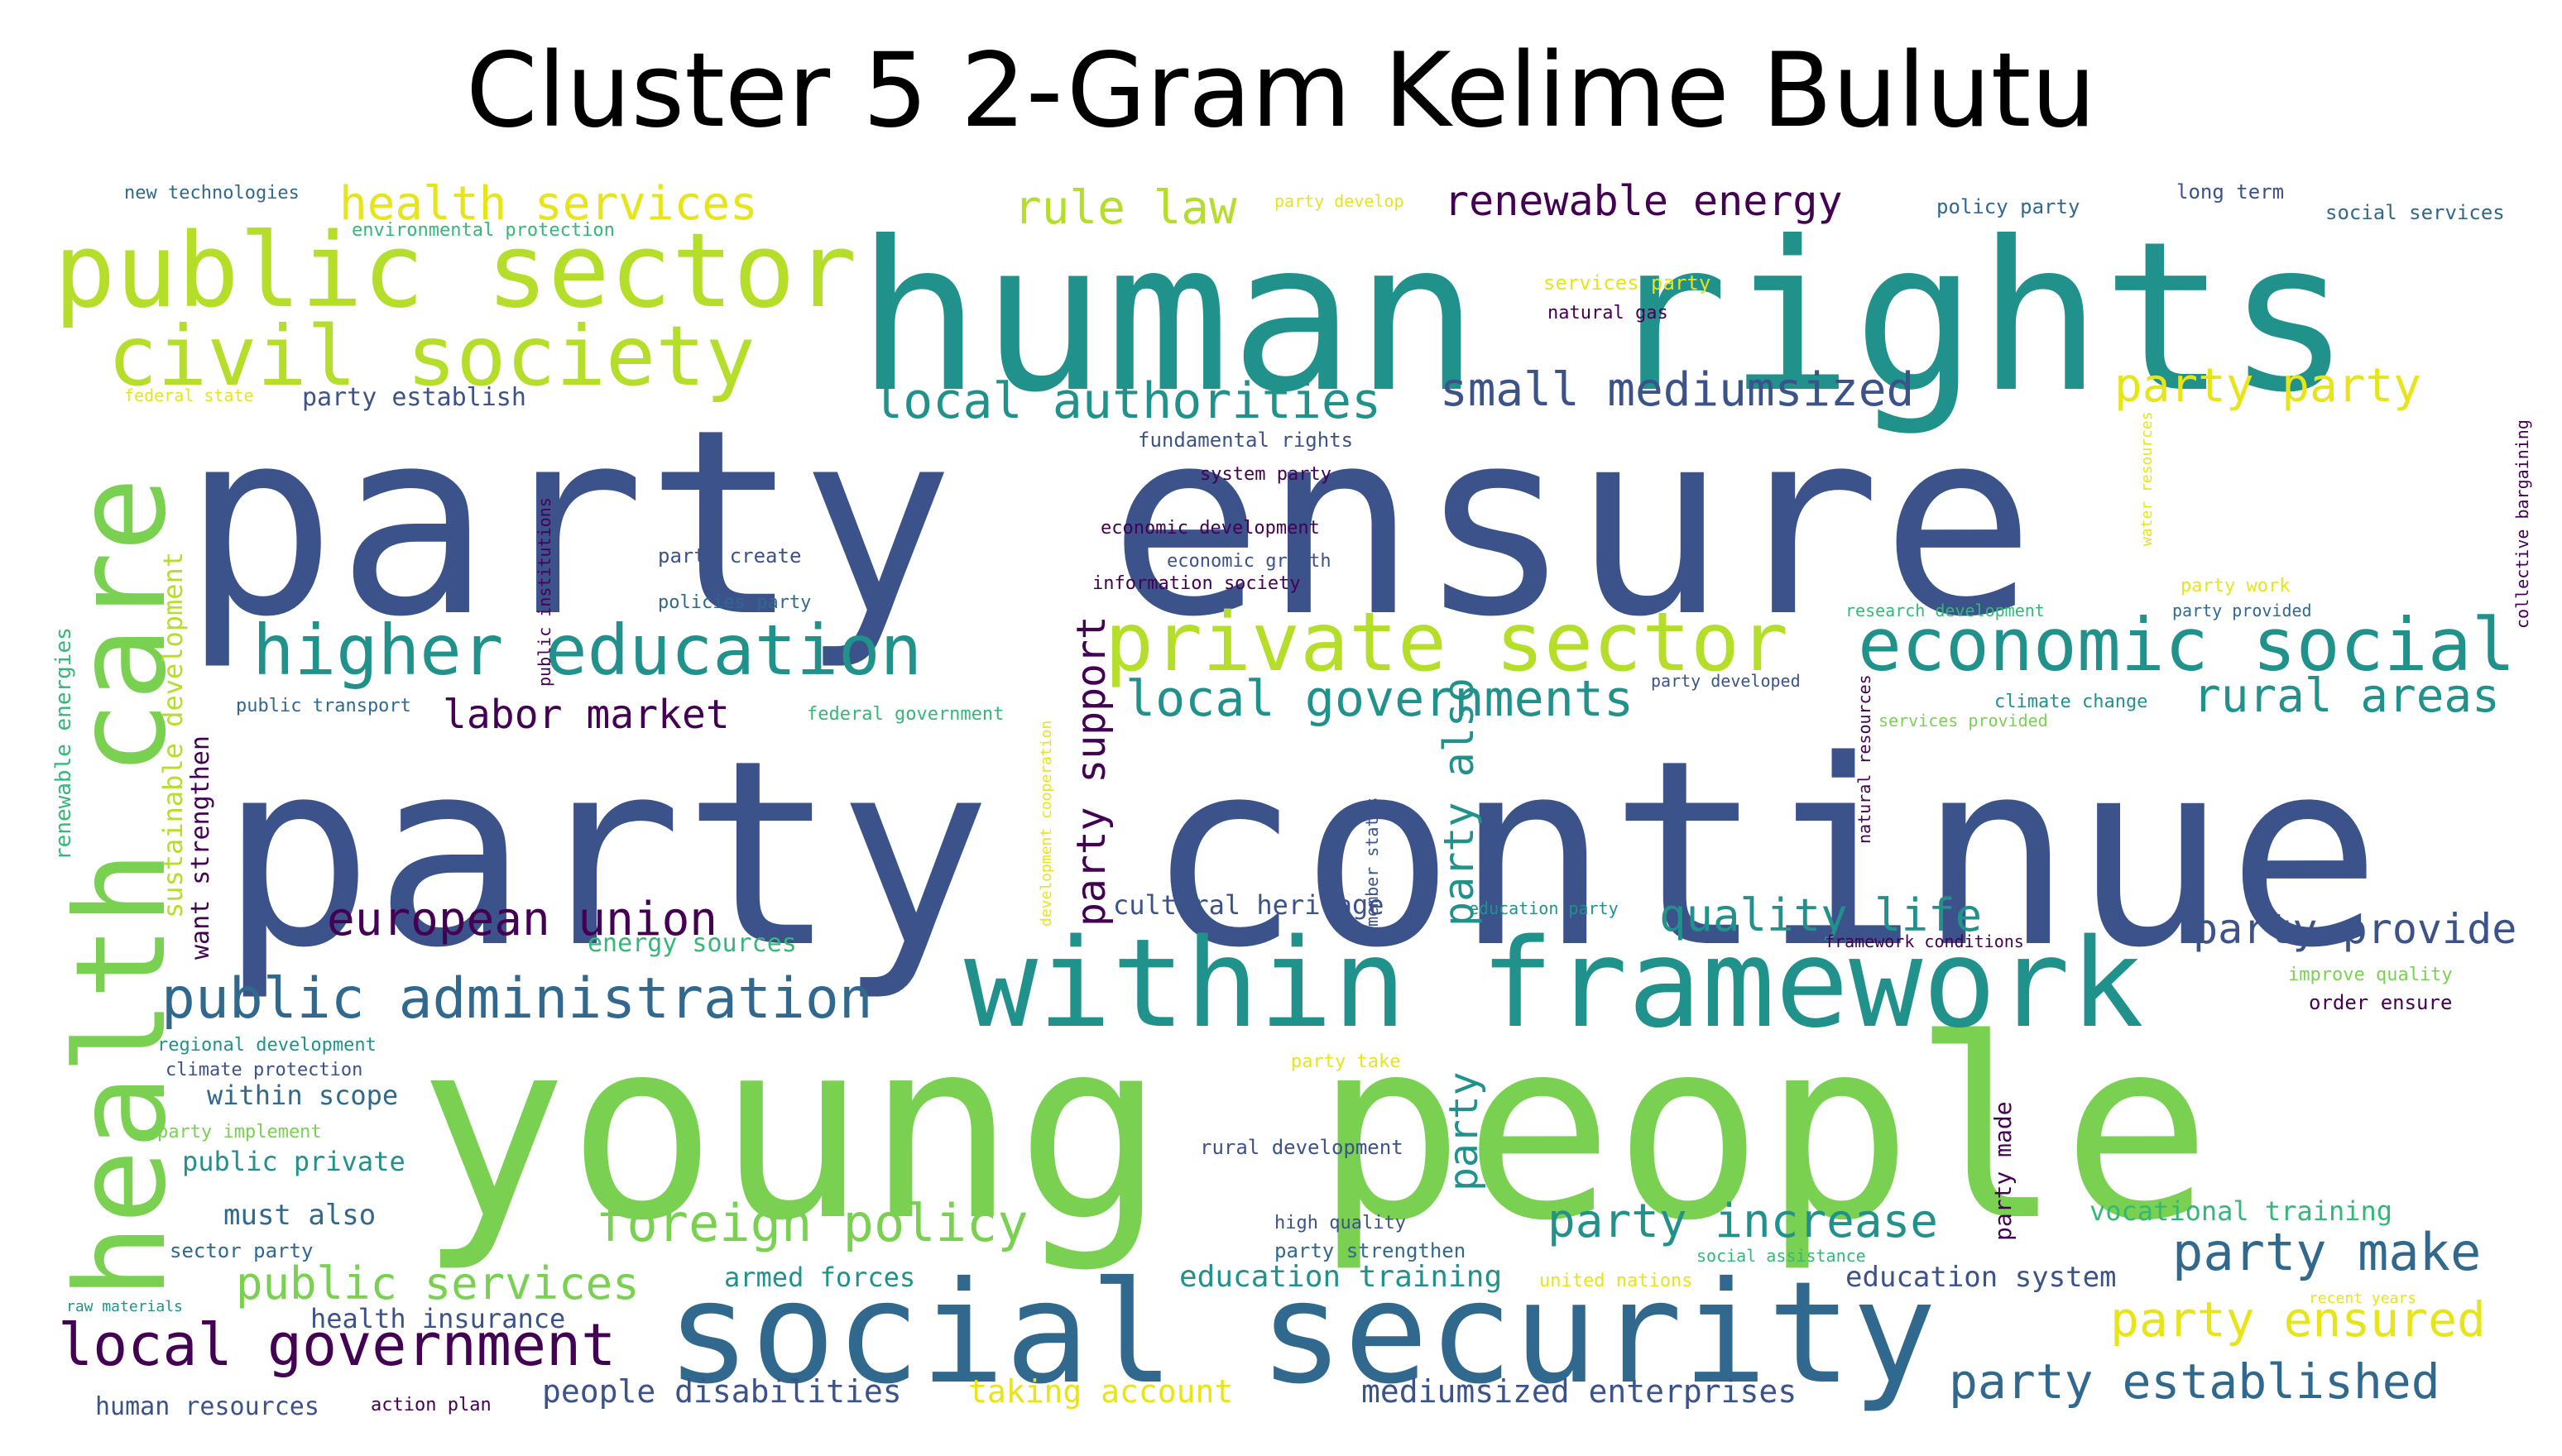 This screenshot has height=1456, width=2562. I want to click on word-local-authorities: local authorities, so click(1127, 401).